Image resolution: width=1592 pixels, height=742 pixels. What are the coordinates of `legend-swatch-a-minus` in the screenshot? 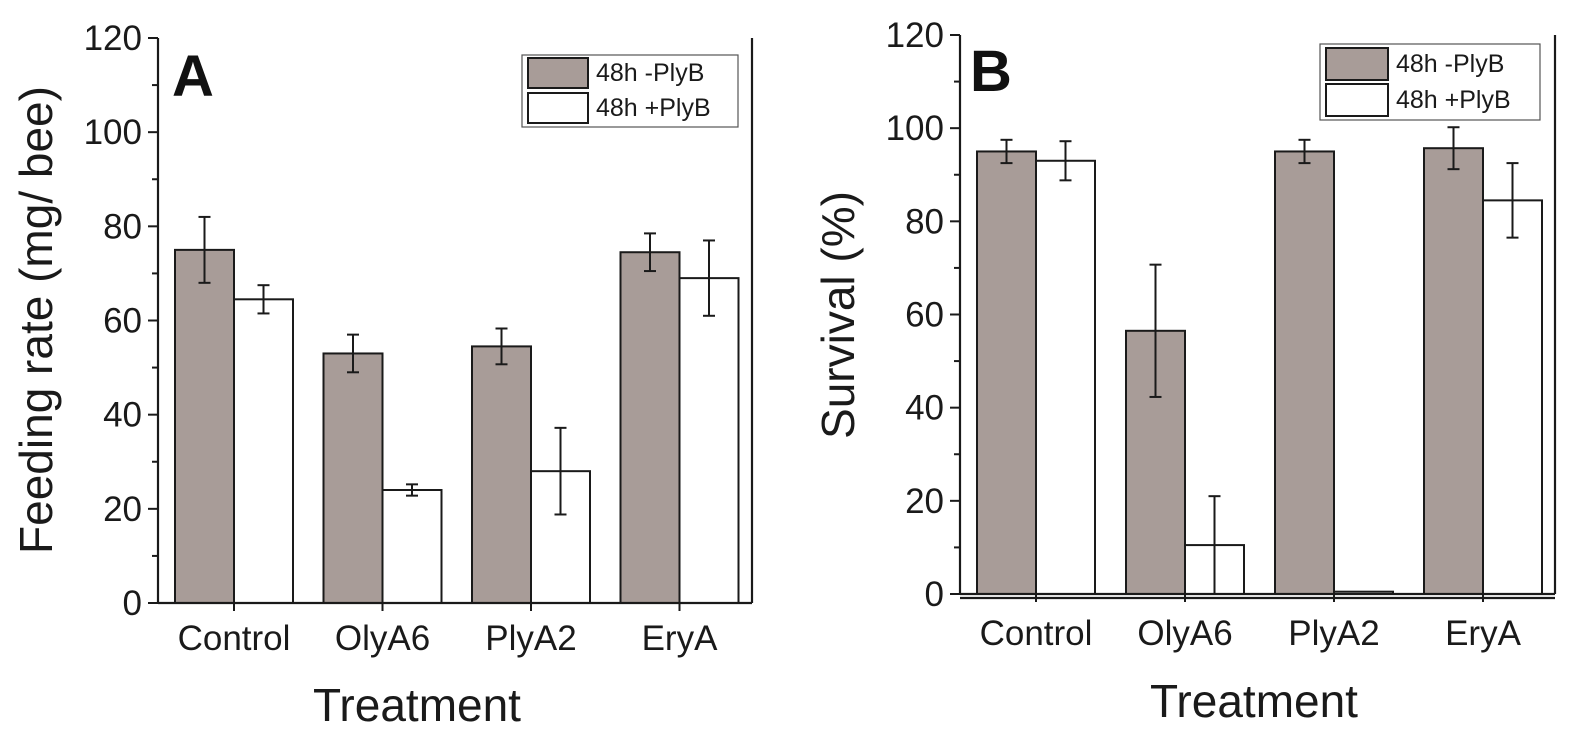 It's located at (558, 73).